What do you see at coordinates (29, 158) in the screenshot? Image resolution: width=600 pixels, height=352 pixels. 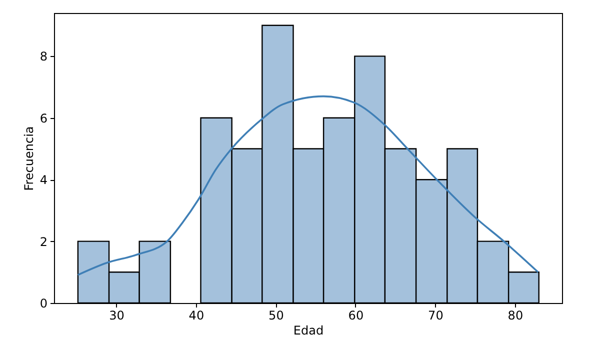 I see `y-axis-title: Frecuencia` at bounding box center [29, 158].